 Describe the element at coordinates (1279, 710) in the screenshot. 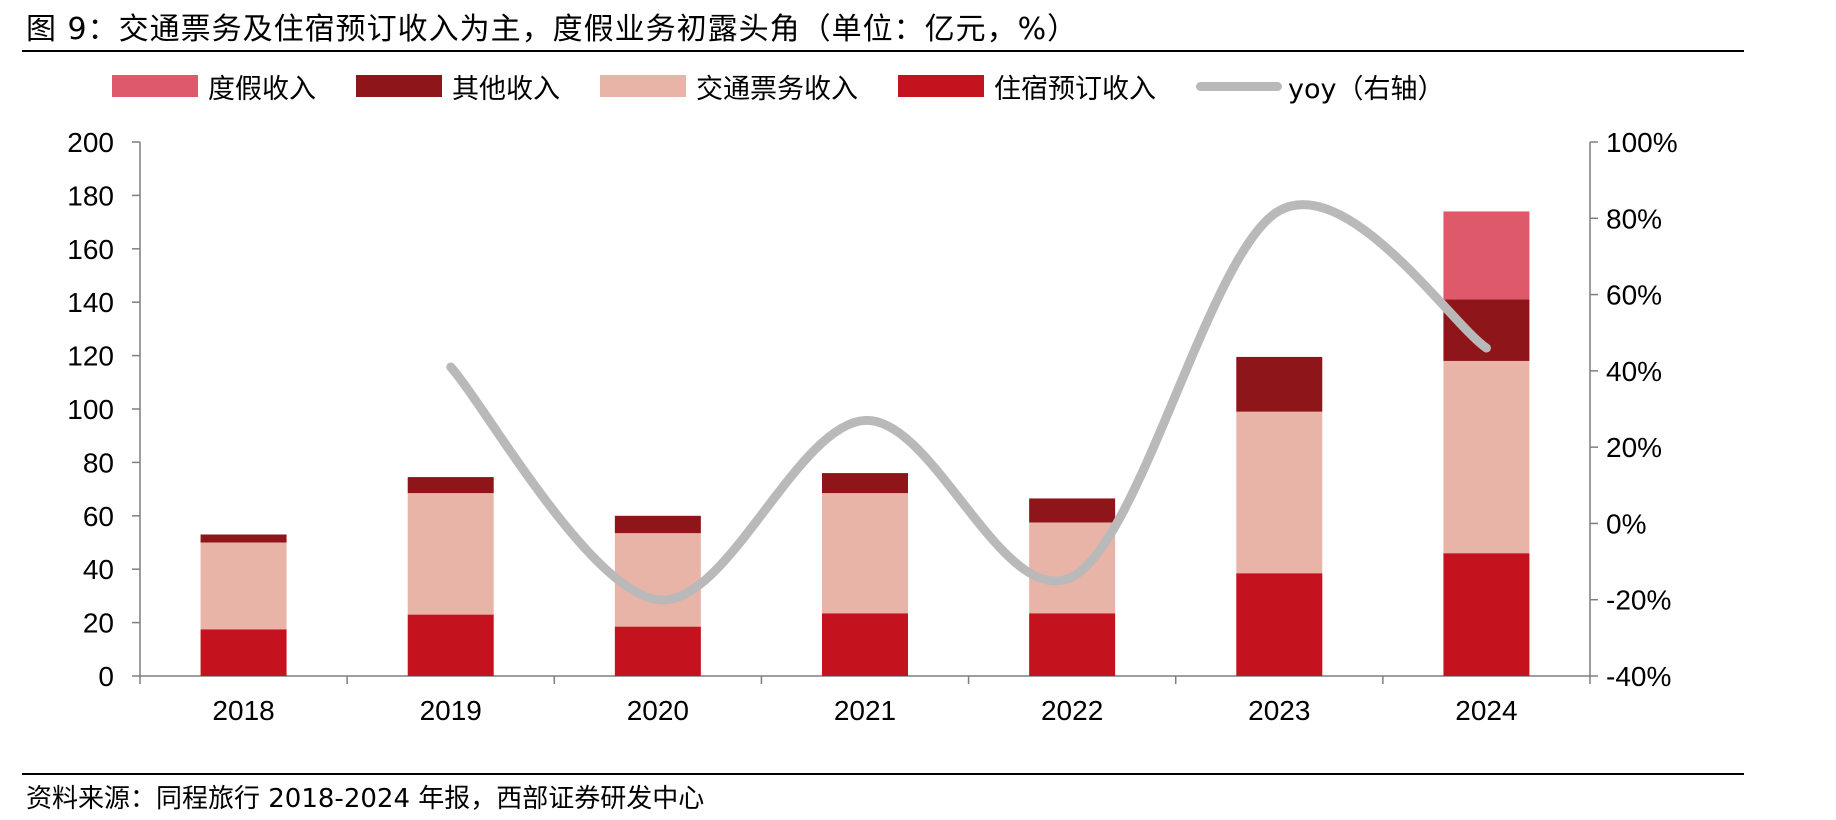

I see `x-tick-label: 2023` at that location.